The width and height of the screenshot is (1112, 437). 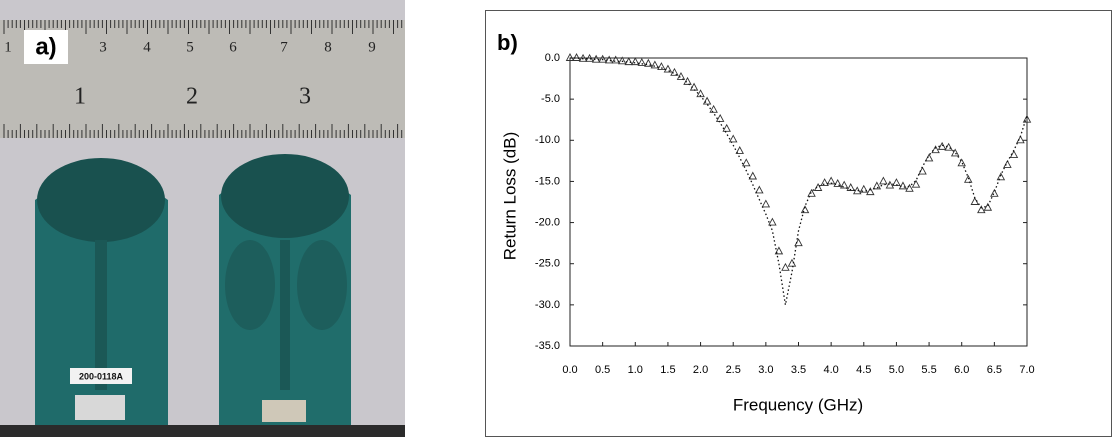 What do you see at coordinates (509, 196) in the screenshot?
I see `y-axis-label: Return Loss (dB)` at bounding box center [509, 196].